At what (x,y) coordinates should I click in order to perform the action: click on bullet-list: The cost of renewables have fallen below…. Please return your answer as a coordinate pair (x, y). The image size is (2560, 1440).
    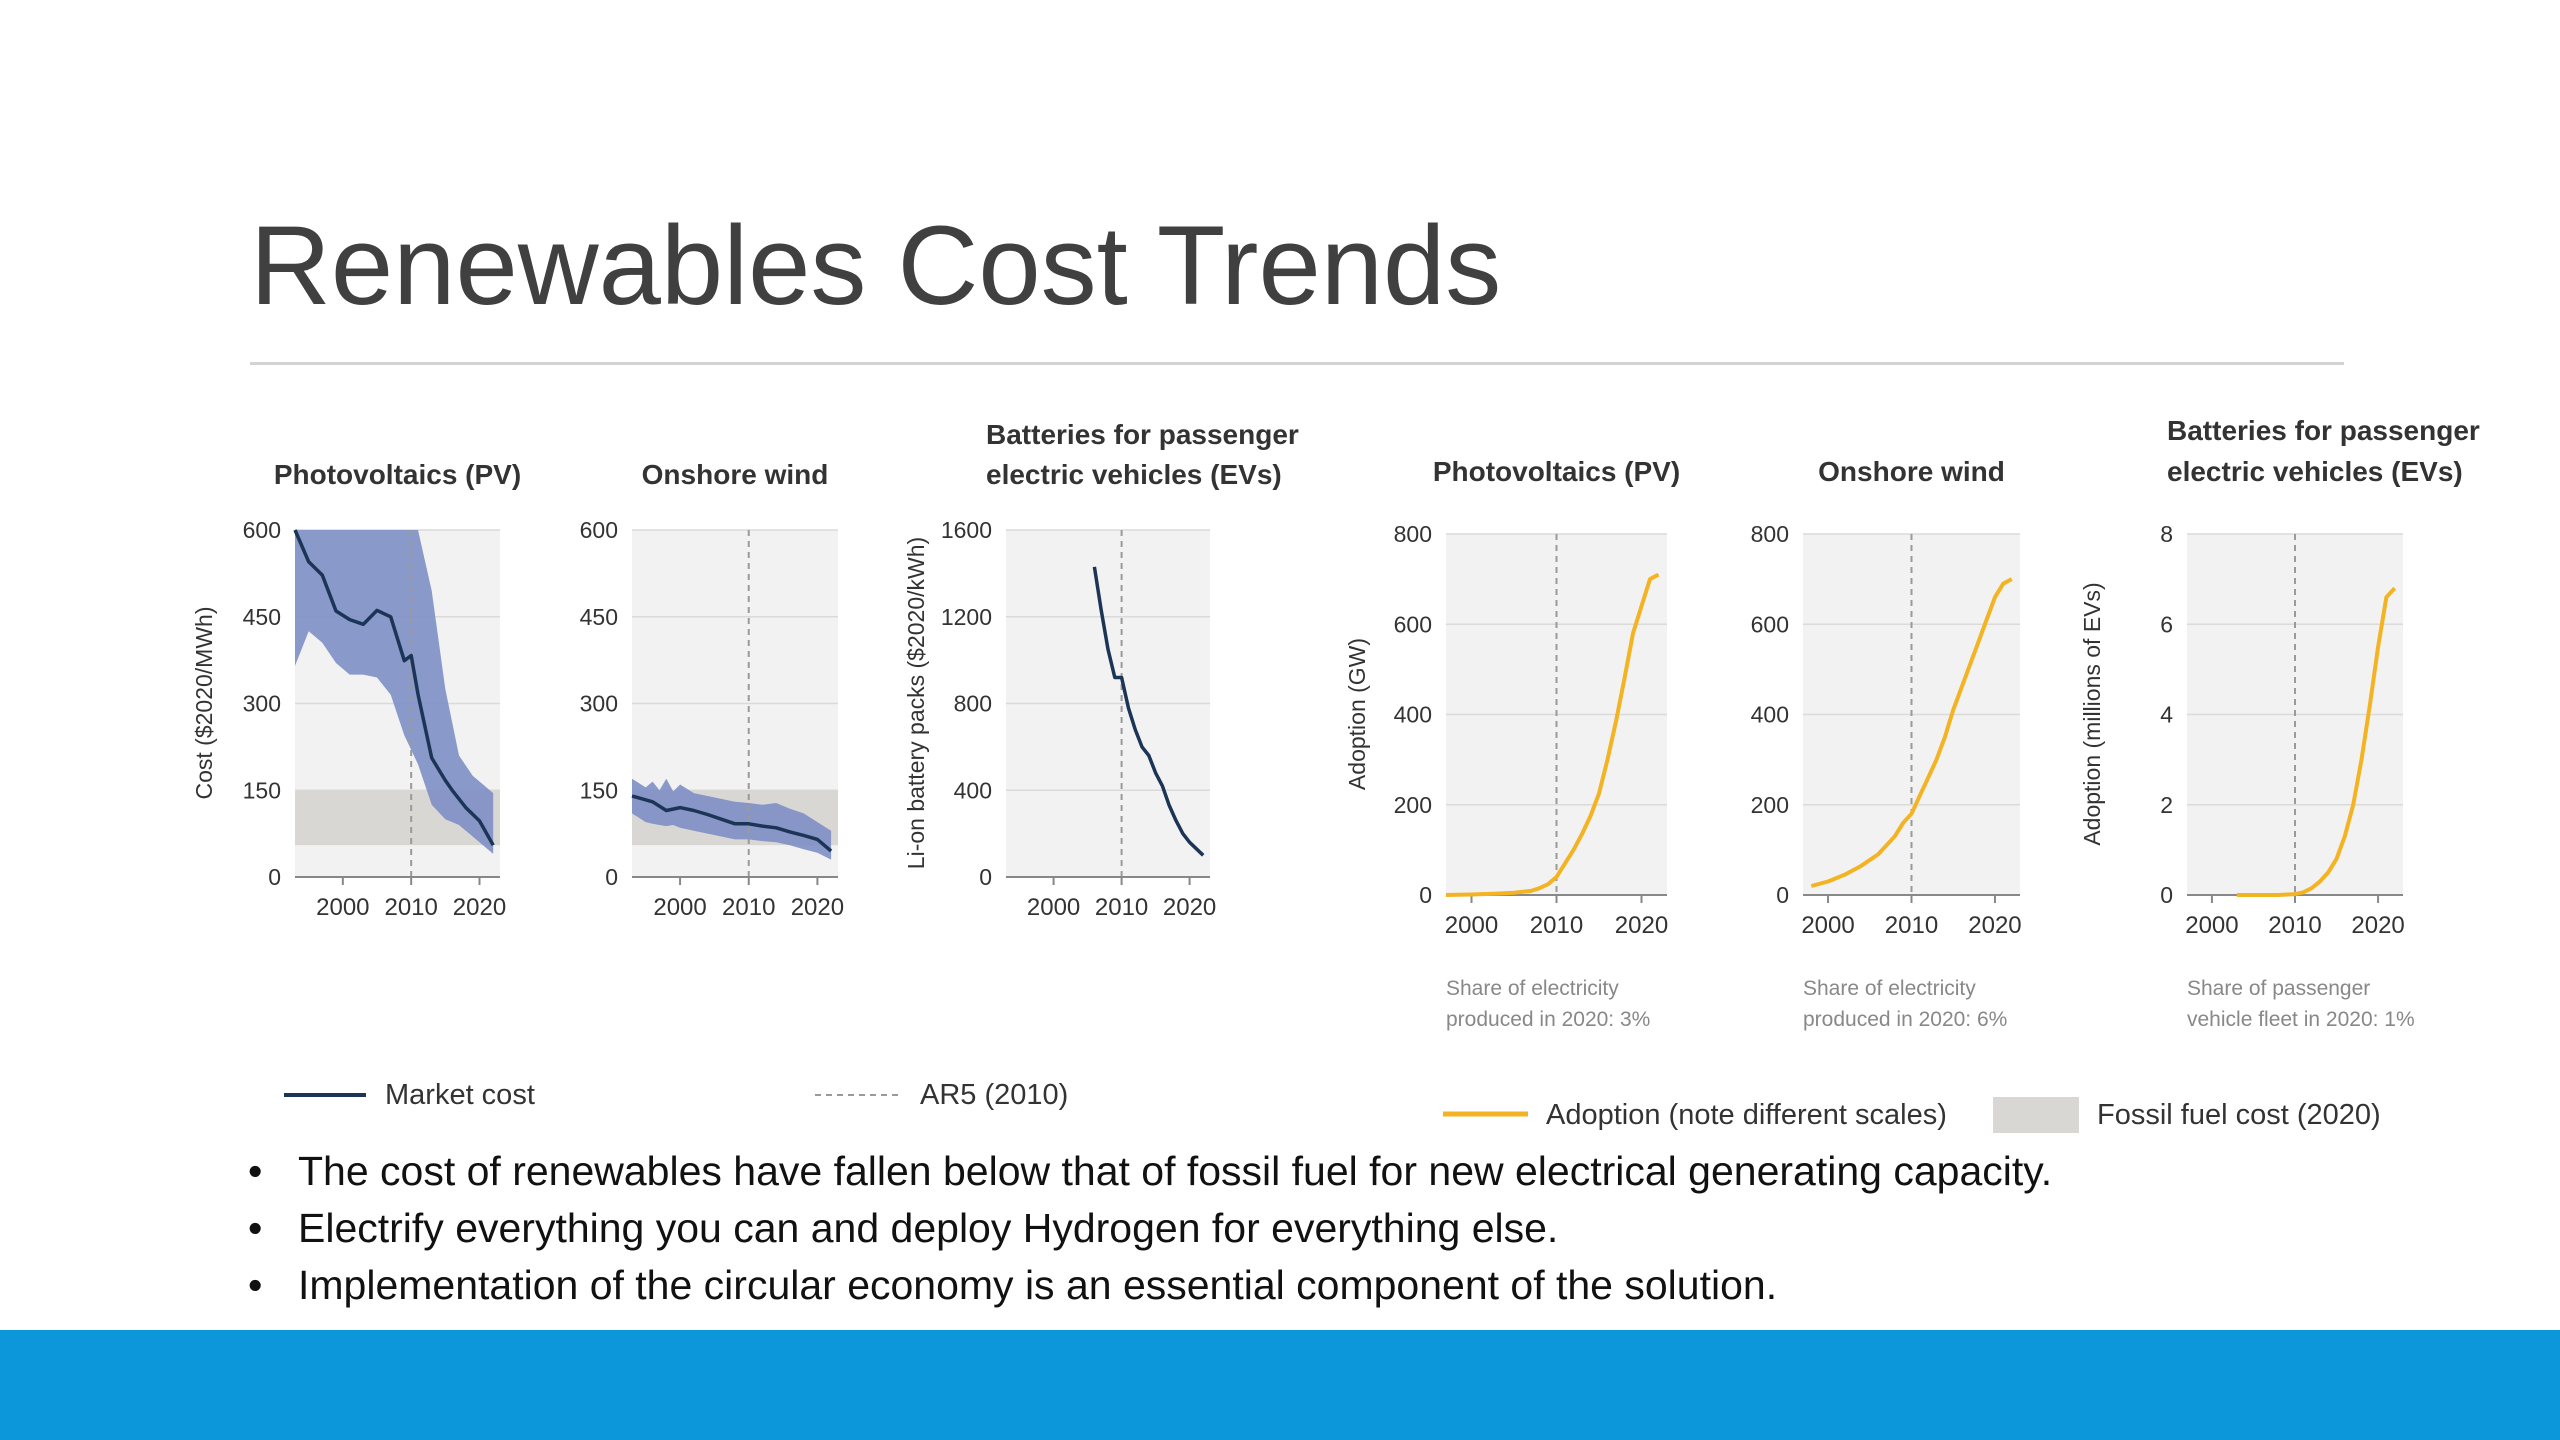
    Looking at the image, I should click on (1348, 1228).